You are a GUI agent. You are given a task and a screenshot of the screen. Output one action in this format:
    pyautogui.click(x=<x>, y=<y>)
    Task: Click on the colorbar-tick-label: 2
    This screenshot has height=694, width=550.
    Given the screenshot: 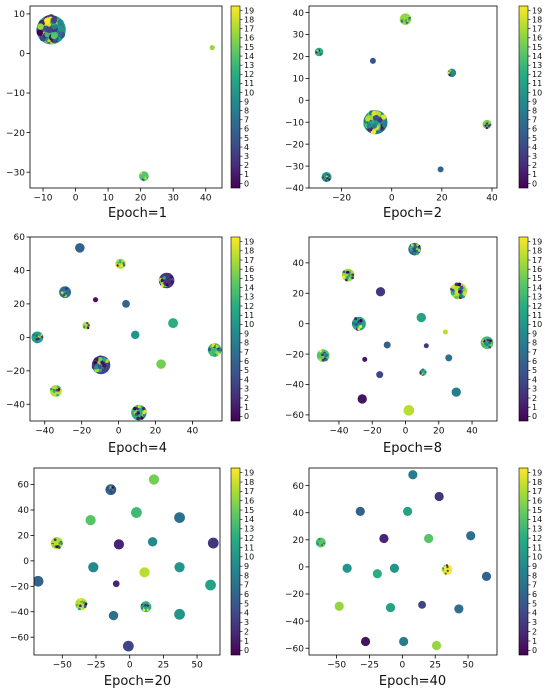 What is the action you would take?
    pyautogui.click(x=534, y=165)
    